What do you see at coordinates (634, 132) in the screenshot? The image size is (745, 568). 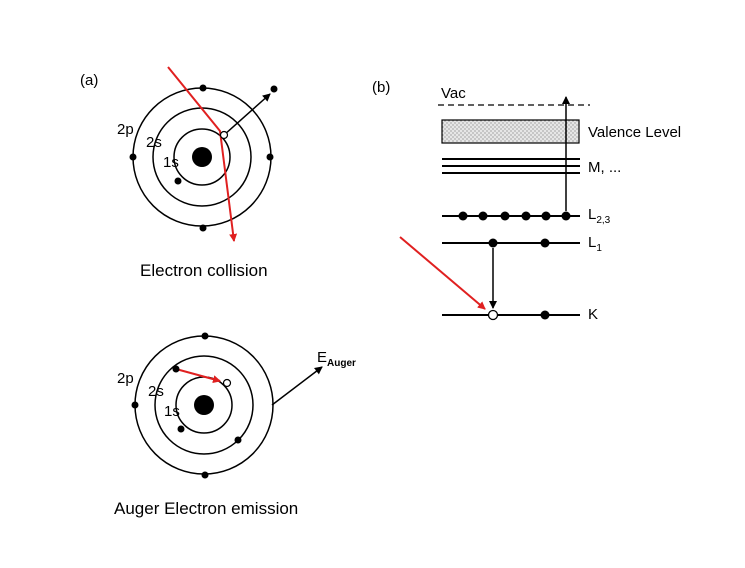 I see `valence-label: Valence Level` at bounding box center [634, 132].